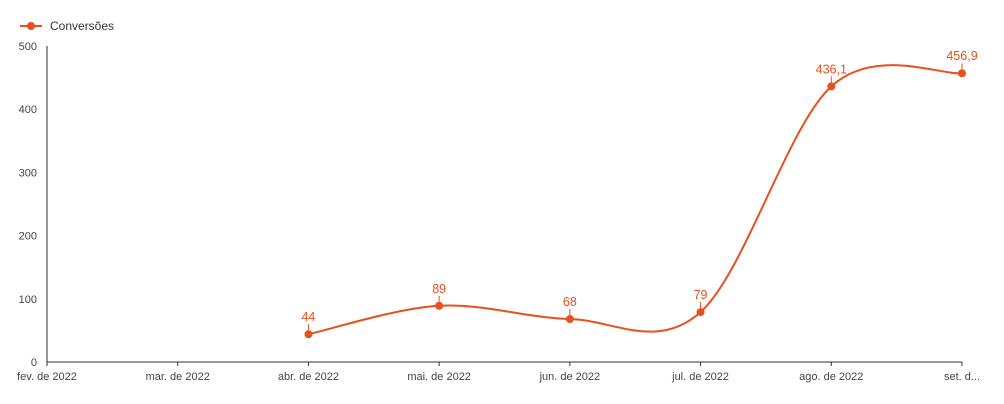 The height and width of the screenshot is (404, 1004). I want to click on data-label: 456,9, so click(961, 56).